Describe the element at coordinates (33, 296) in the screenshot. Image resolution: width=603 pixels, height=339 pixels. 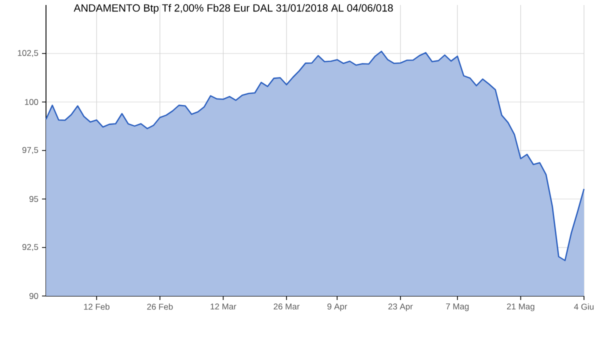
I see `y-tick-label: 90` at that location.